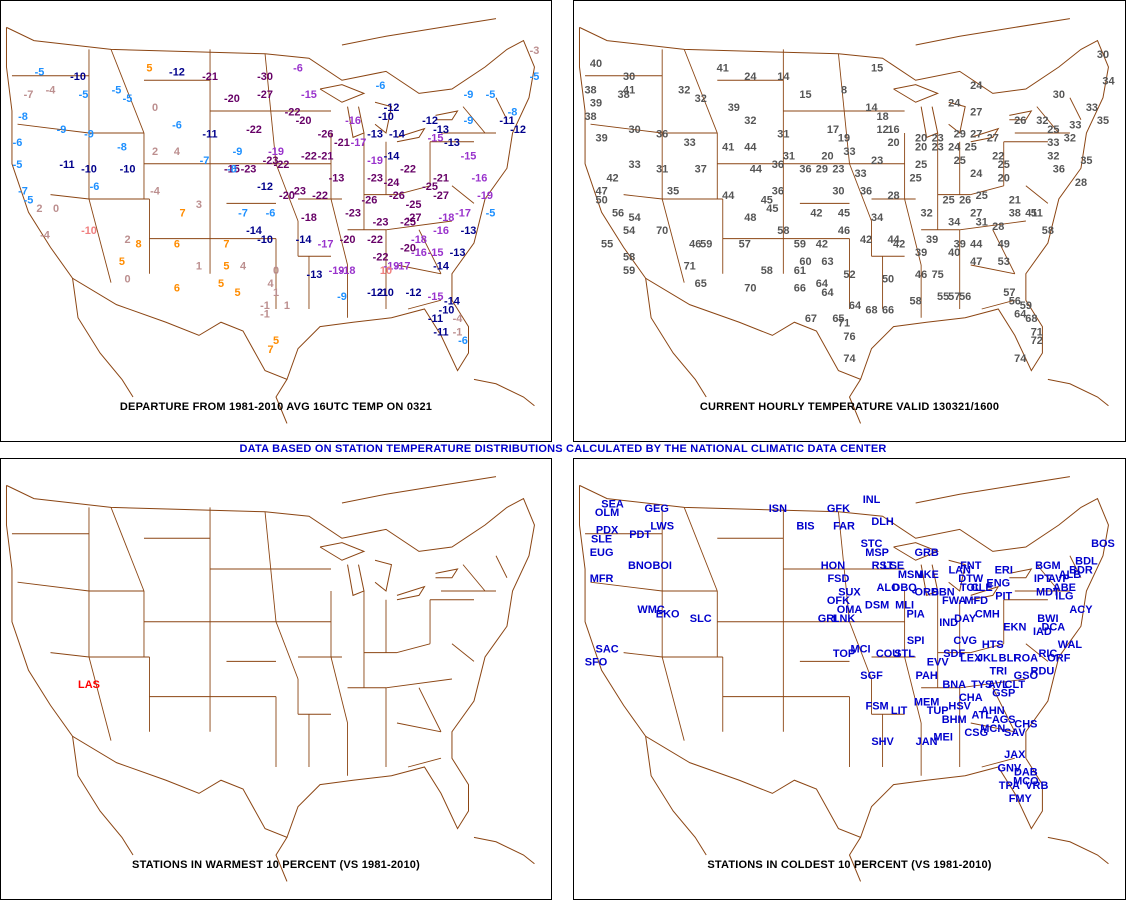  I want to click on departure-label-90: -22, so click(320, 196).